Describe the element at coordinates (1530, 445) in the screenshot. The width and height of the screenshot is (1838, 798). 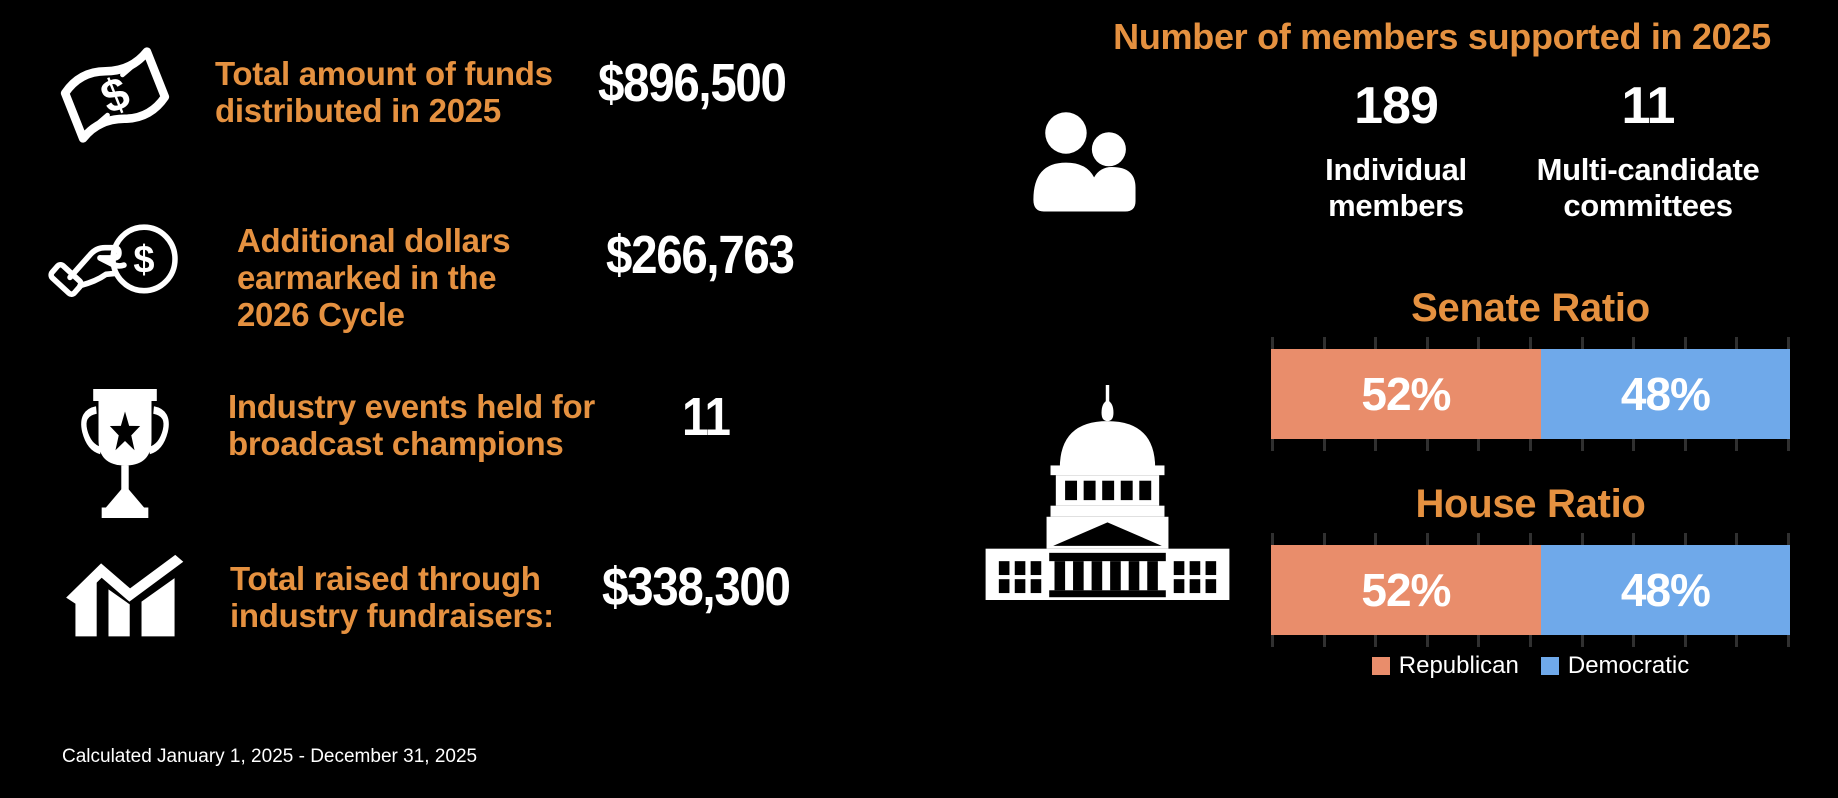
I see `senate-axis-ticks-bottom` at that location.